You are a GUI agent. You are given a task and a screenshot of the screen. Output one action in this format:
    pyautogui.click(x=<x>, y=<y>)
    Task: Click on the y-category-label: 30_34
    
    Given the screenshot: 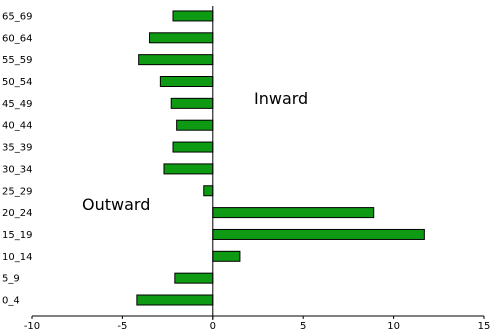 What is the action you would take?
    pyautogui.click(x=17, y=169)
    